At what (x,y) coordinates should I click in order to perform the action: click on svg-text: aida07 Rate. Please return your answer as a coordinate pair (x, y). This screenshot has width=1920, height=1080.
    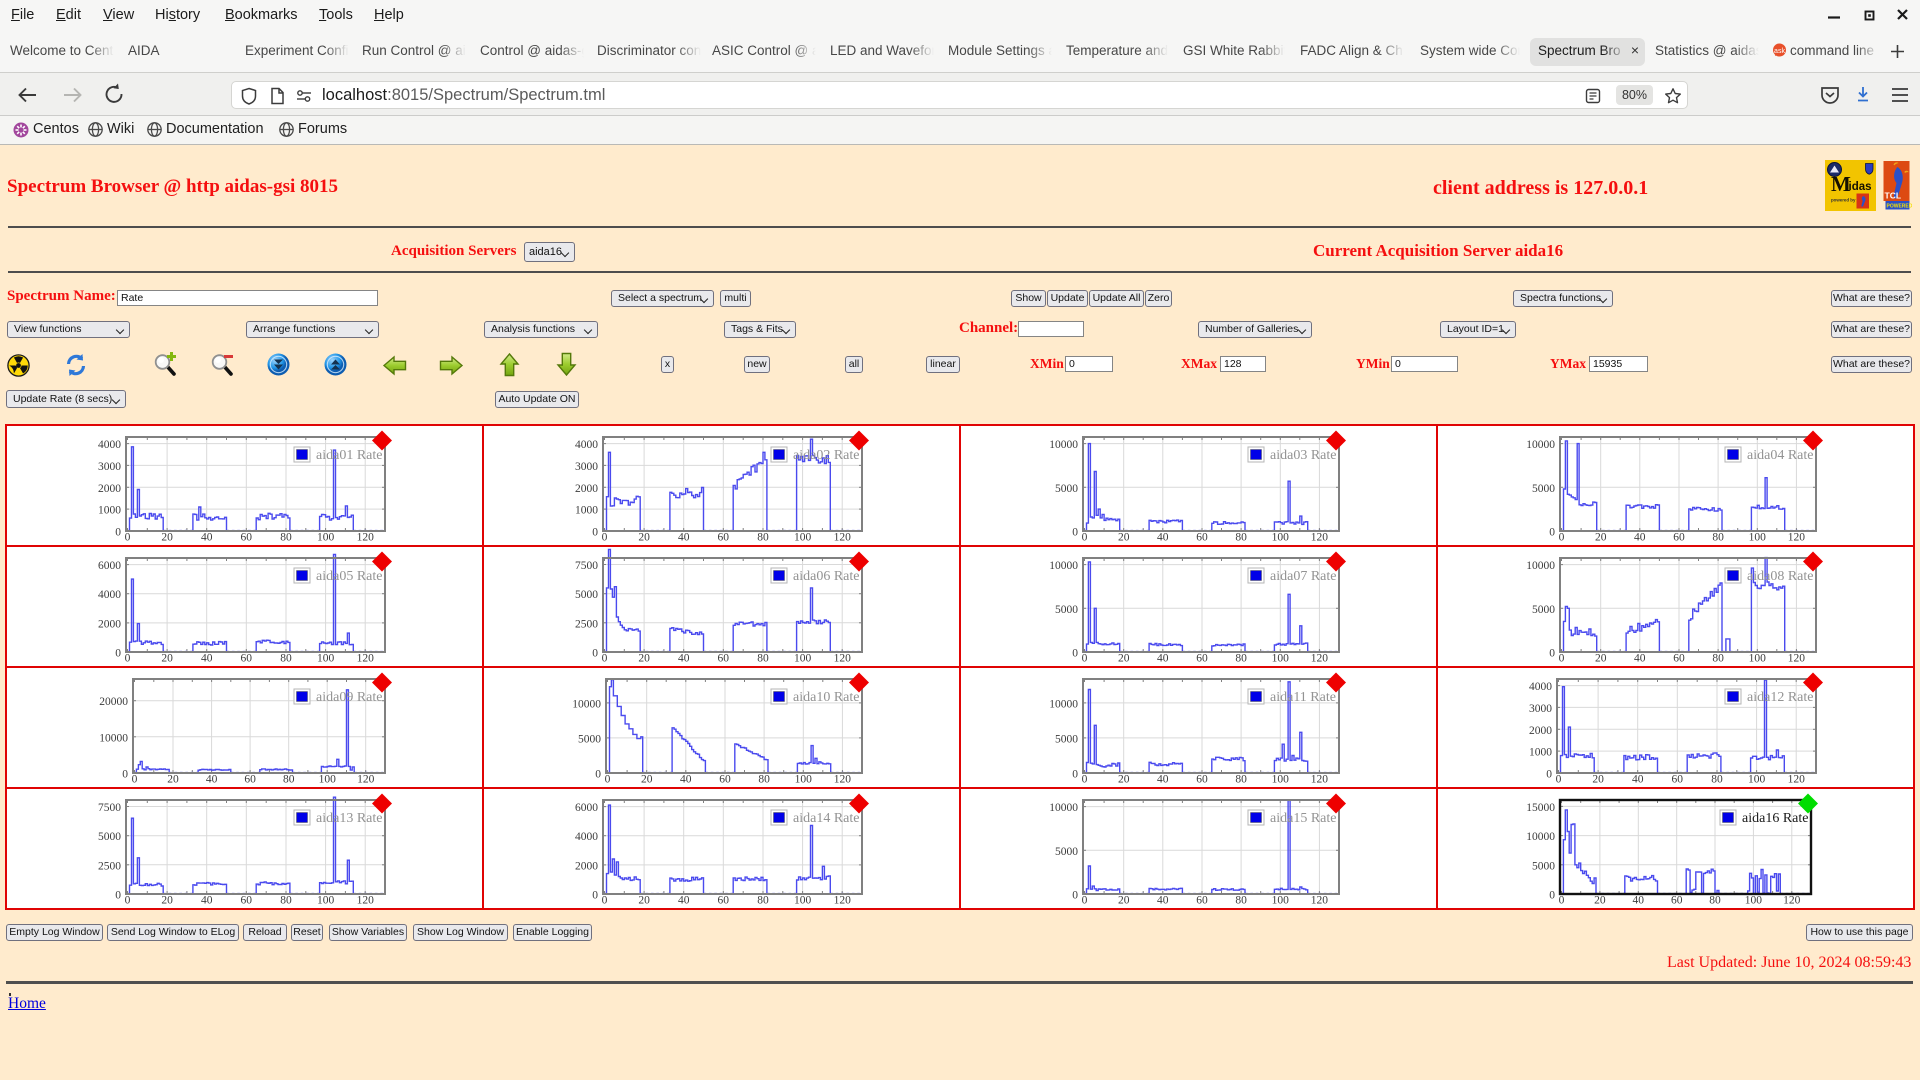
    Looking at the image, I should click on (1303, 576).